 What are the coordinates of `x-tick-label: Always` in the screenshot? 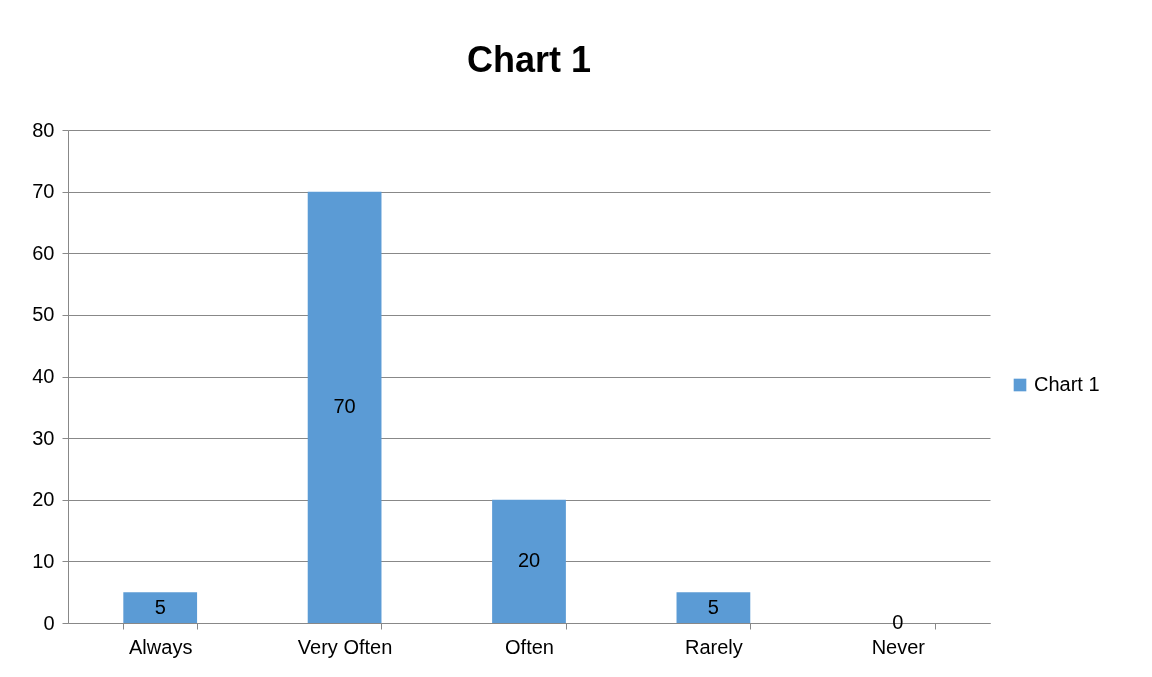 It's located at (161, 646).